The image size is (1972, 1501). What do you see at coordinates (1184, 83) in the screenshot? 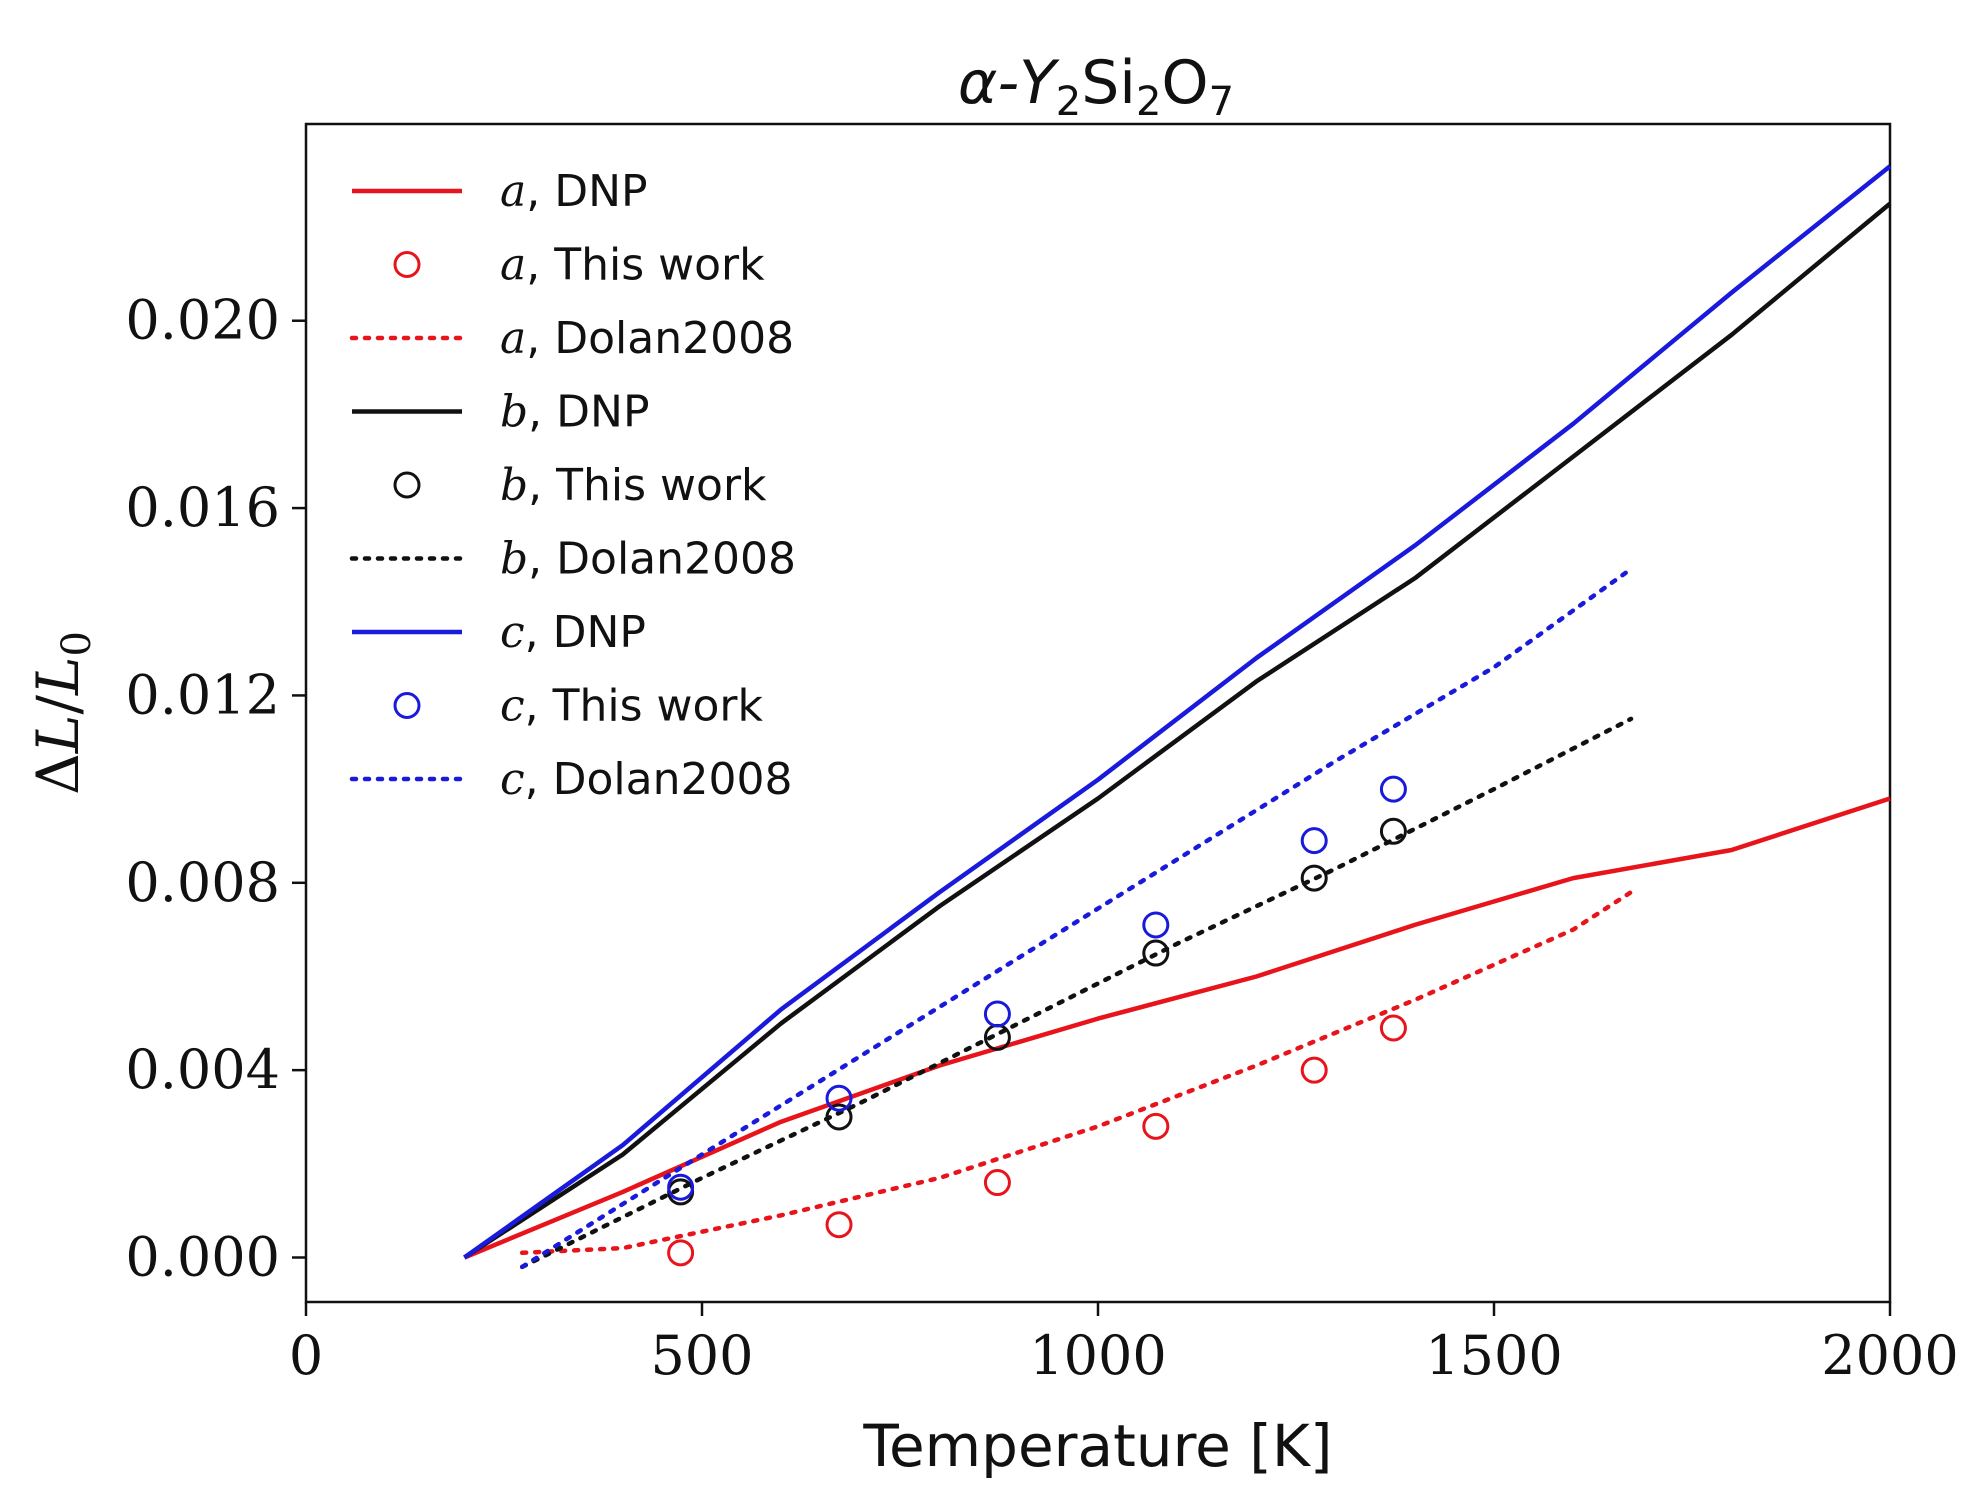
I see `title-o: O` at bounding box center [1184, 83].